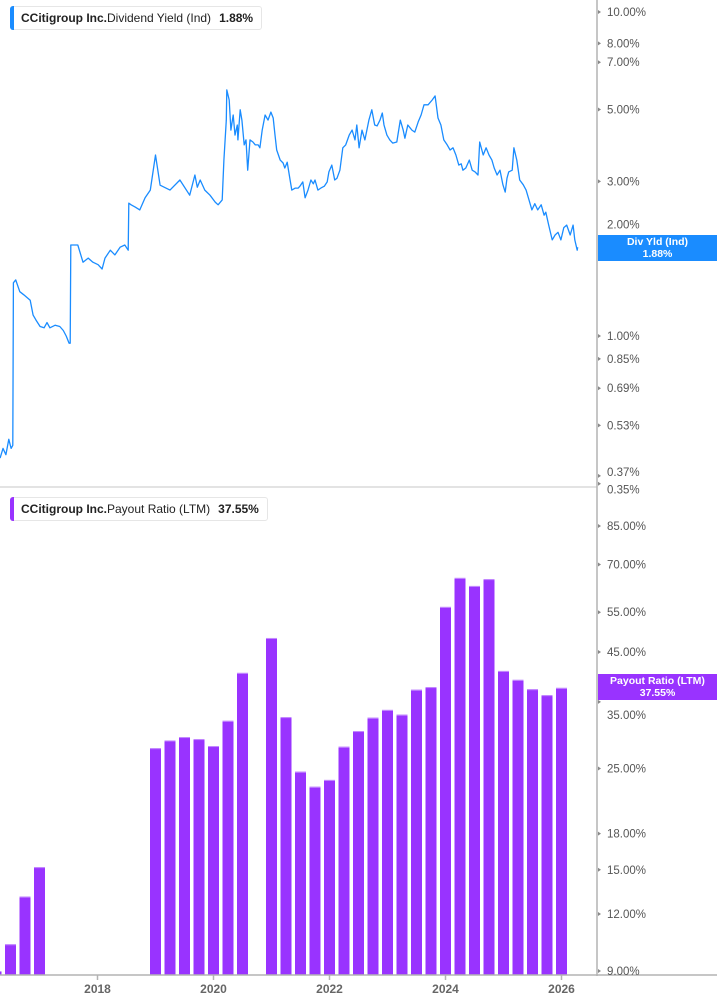  Describe the element at coordinates (213, 989) in the screenshot. I see `x-tick-label: 2020` at that location.